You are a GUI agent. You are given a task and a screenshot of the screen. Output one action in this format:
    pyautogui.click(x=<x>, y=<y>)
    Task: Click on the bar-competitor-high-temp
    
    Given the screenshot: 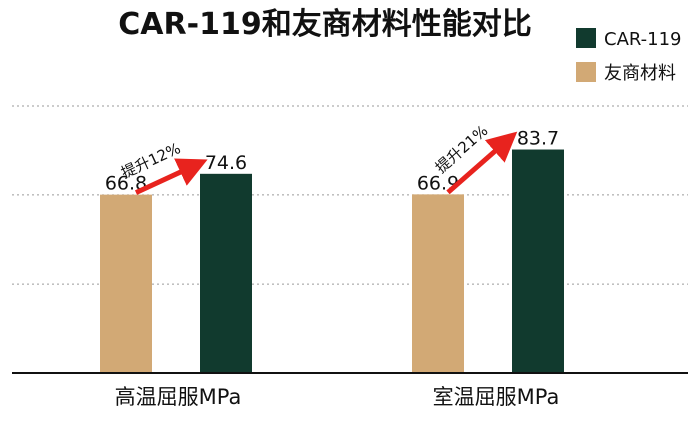 What is the action you would take?
    pyautogui.click(x=126, y=283)
    